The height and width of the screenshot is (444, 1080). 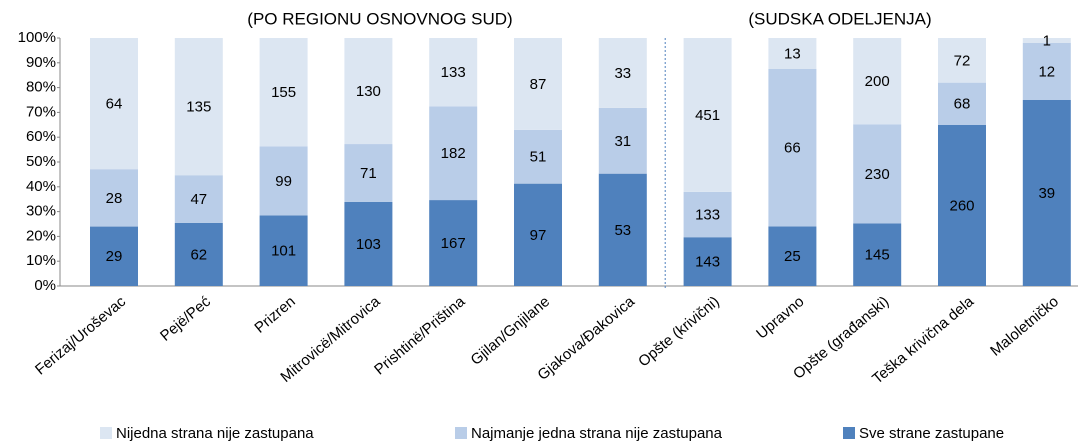 I want to click on data-label: 97, so click(x=538, y=235).